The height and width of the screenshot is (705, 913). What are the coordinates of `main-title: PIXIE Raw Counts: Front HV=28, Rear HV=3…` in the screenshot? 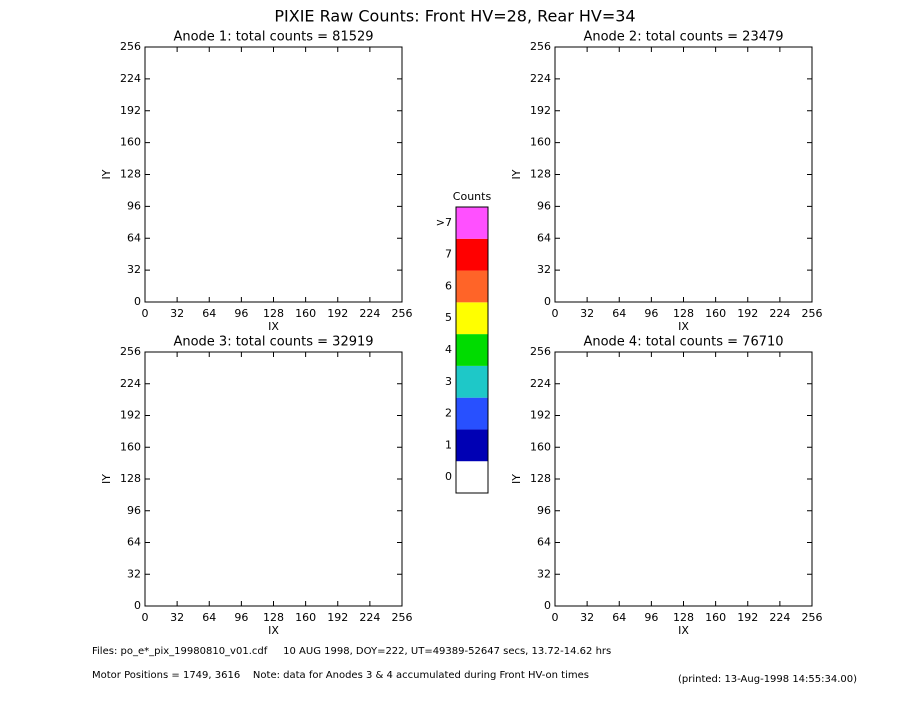 It's located at (454, 16).